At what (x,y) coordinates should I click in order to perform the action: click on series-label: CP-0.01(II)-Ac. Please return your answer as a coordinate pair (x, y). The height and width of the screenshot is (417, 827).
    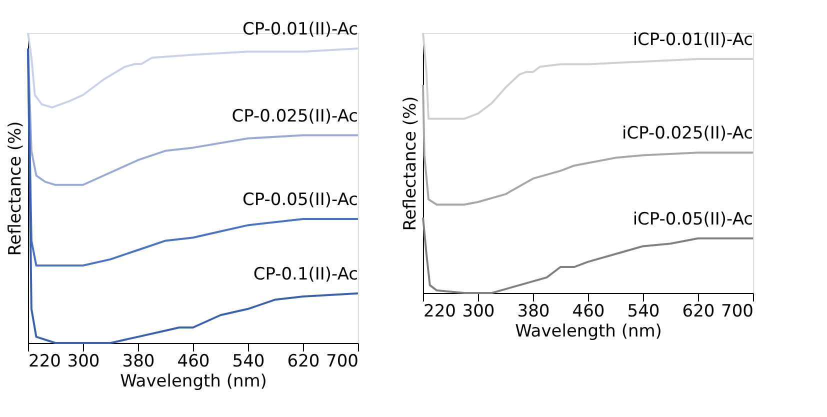
    Looking at the image, I should click on (300, 30).